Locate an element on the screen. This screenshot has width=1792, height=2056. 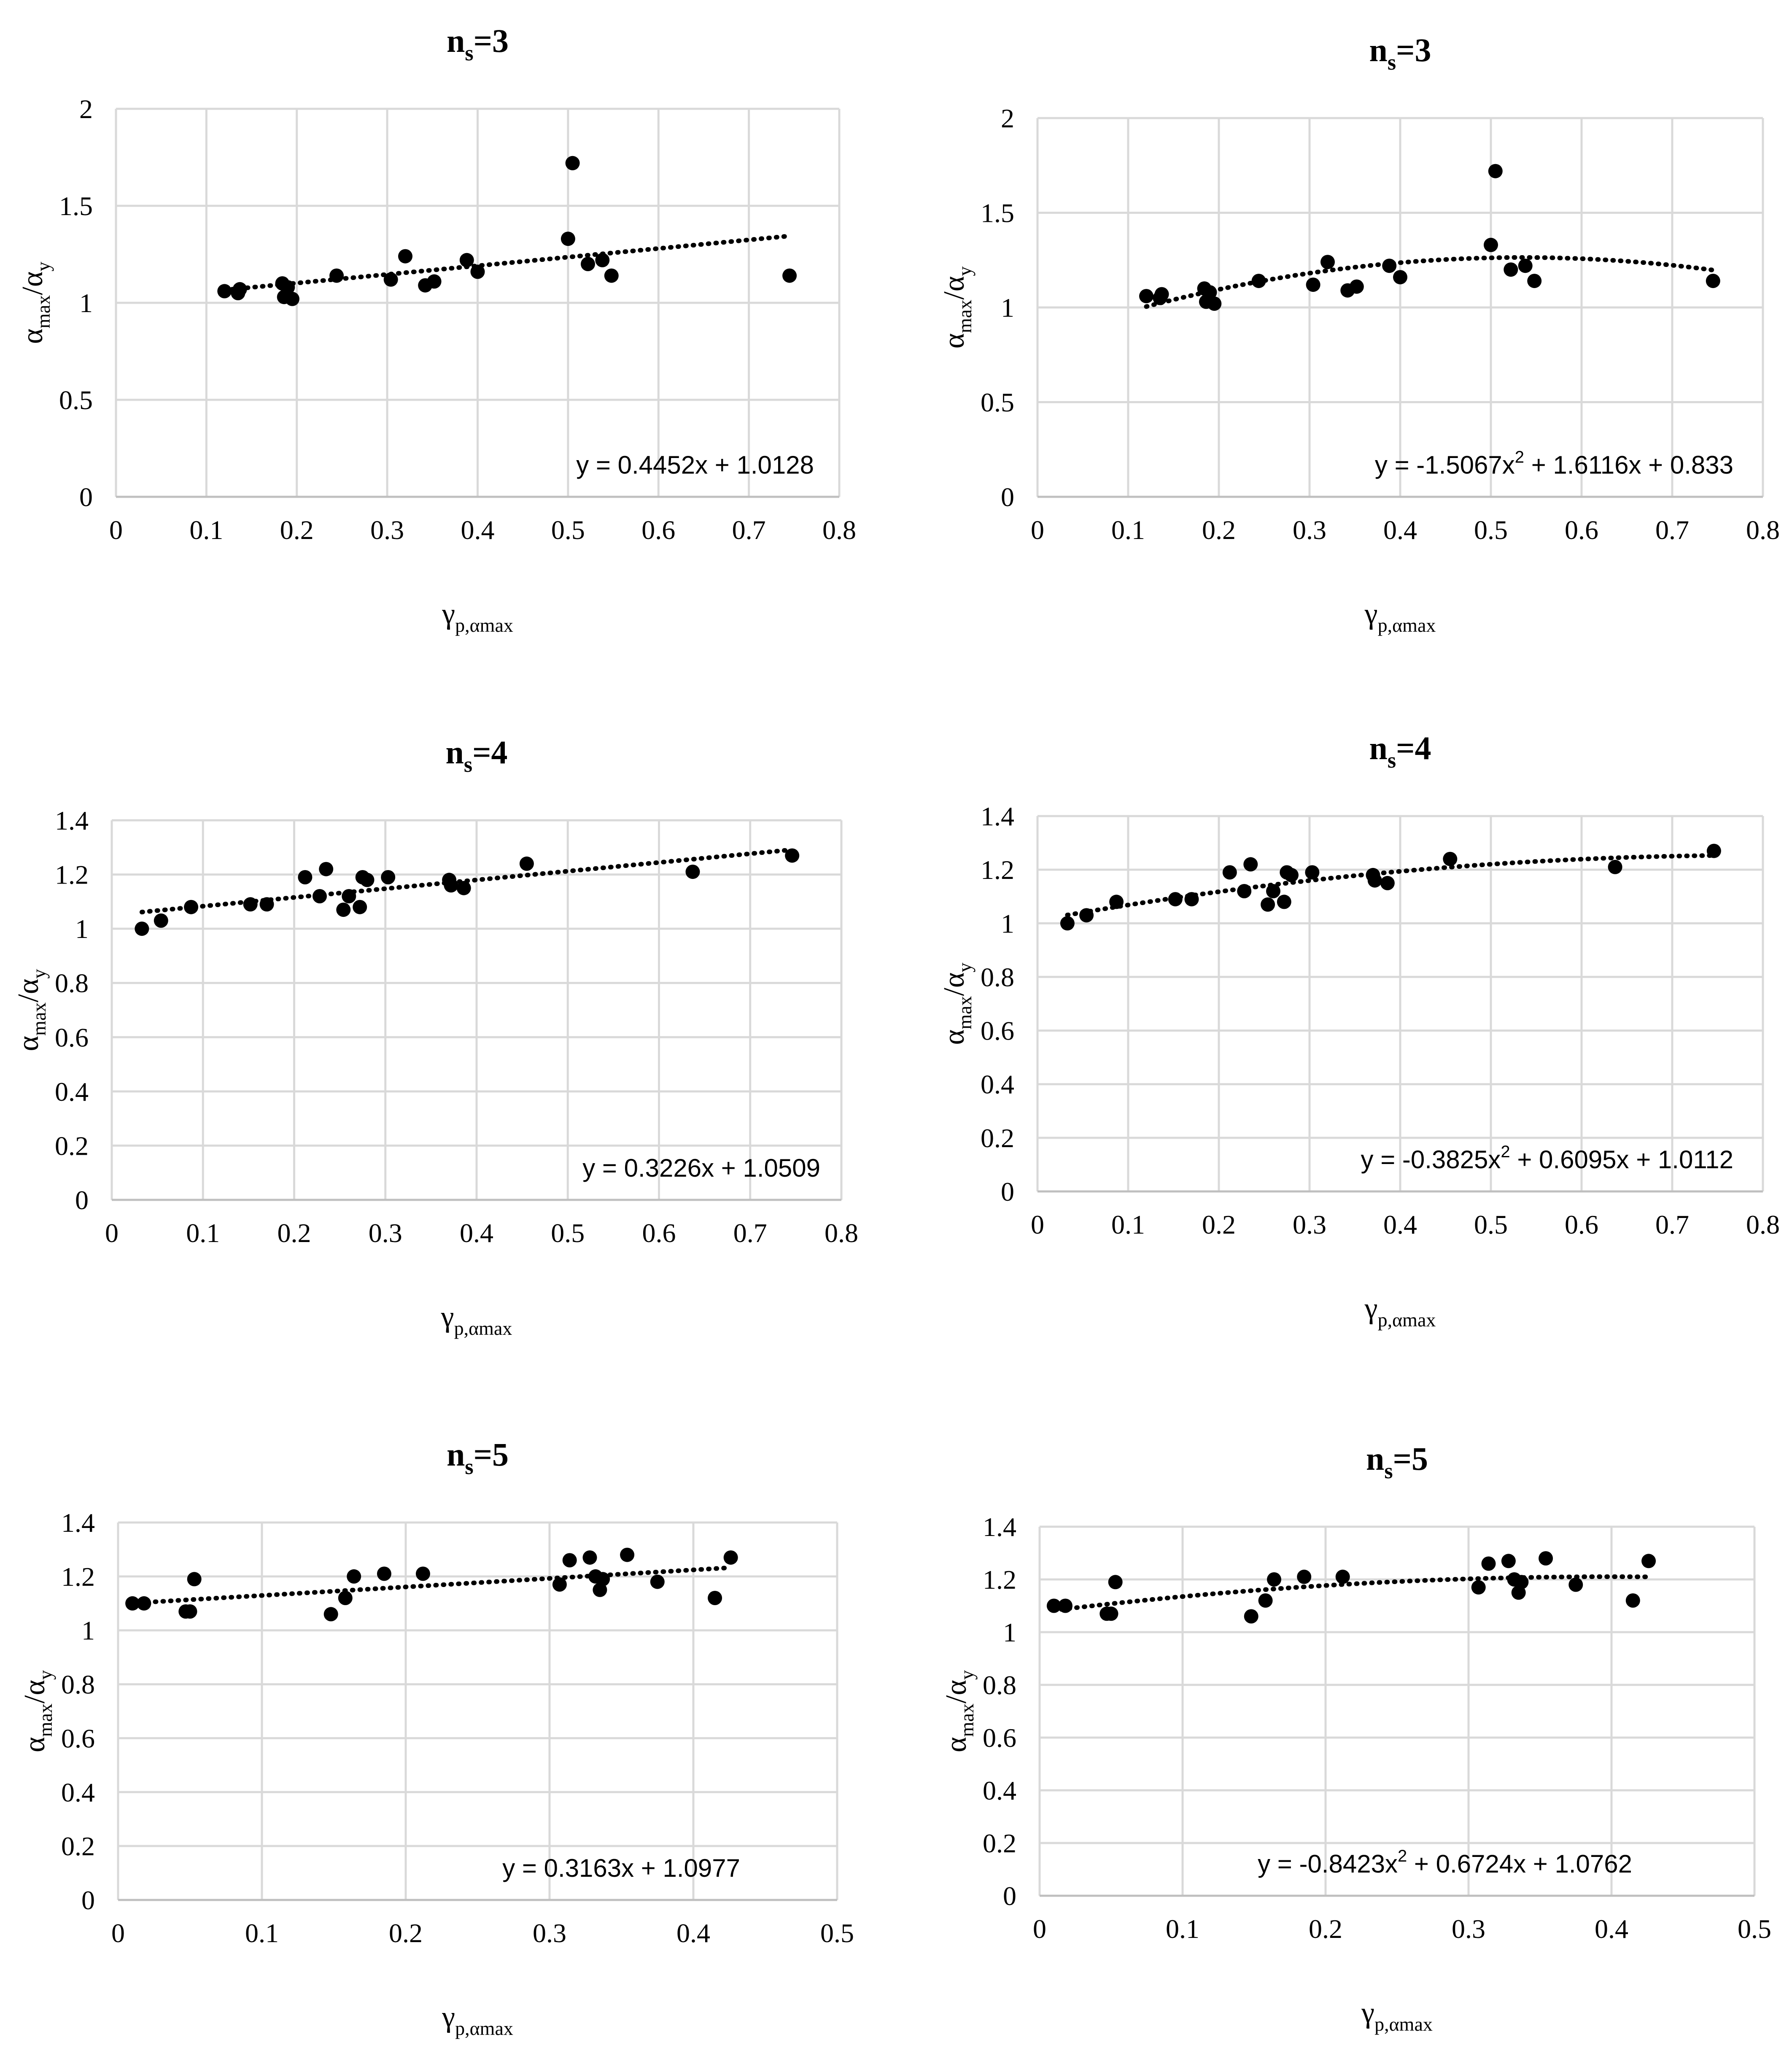
y-tick-label: 0.4 is located at coordinates (72, 1092).